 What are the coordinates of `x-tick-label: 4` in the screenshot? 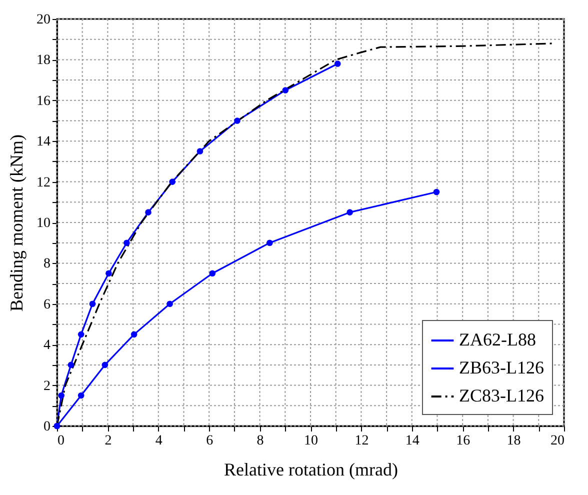 It's located at (158, 441).